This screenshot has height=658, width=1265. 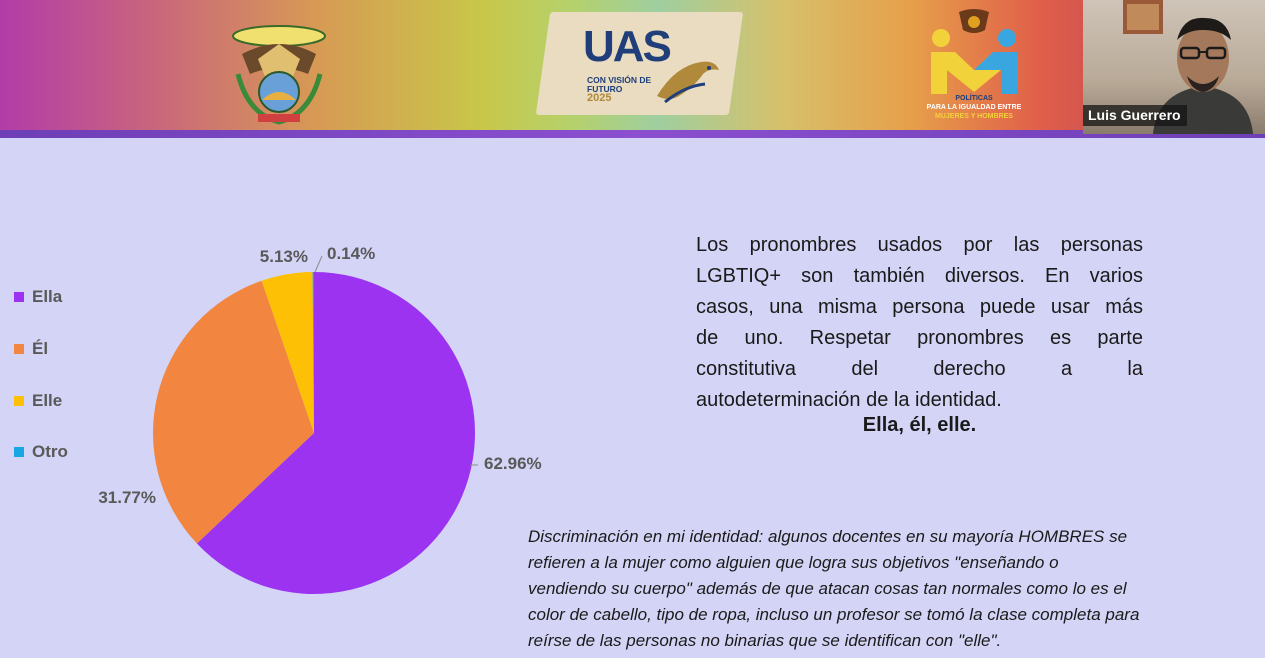 What do you see at coordinates (622, 89) in the screenshot?
I see `uas-logo-subtitle: CON VISIÓN DE FUTURO 2025` at bounding box center [622, 89].